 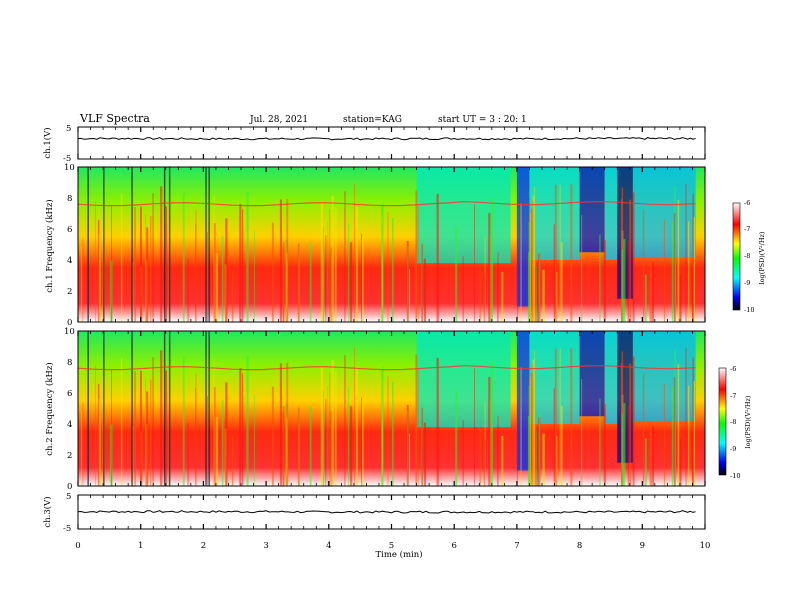 What do you see at coordinates (736, 256) in the screenshot?
I see `ch1-colorbar` at bounding box center [736, 256].